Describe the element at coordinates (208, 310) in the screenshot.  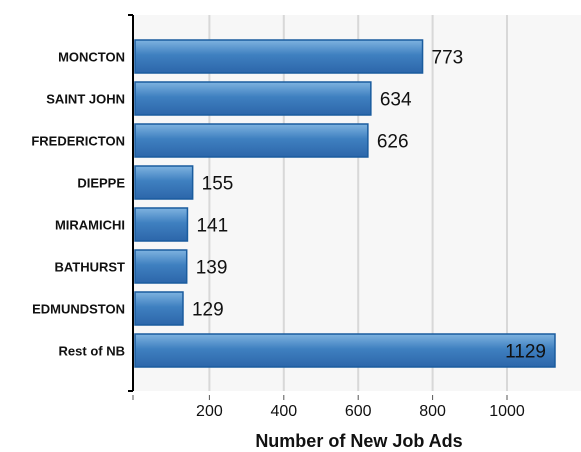
I see `value-label-edmundston: 129` at that location.